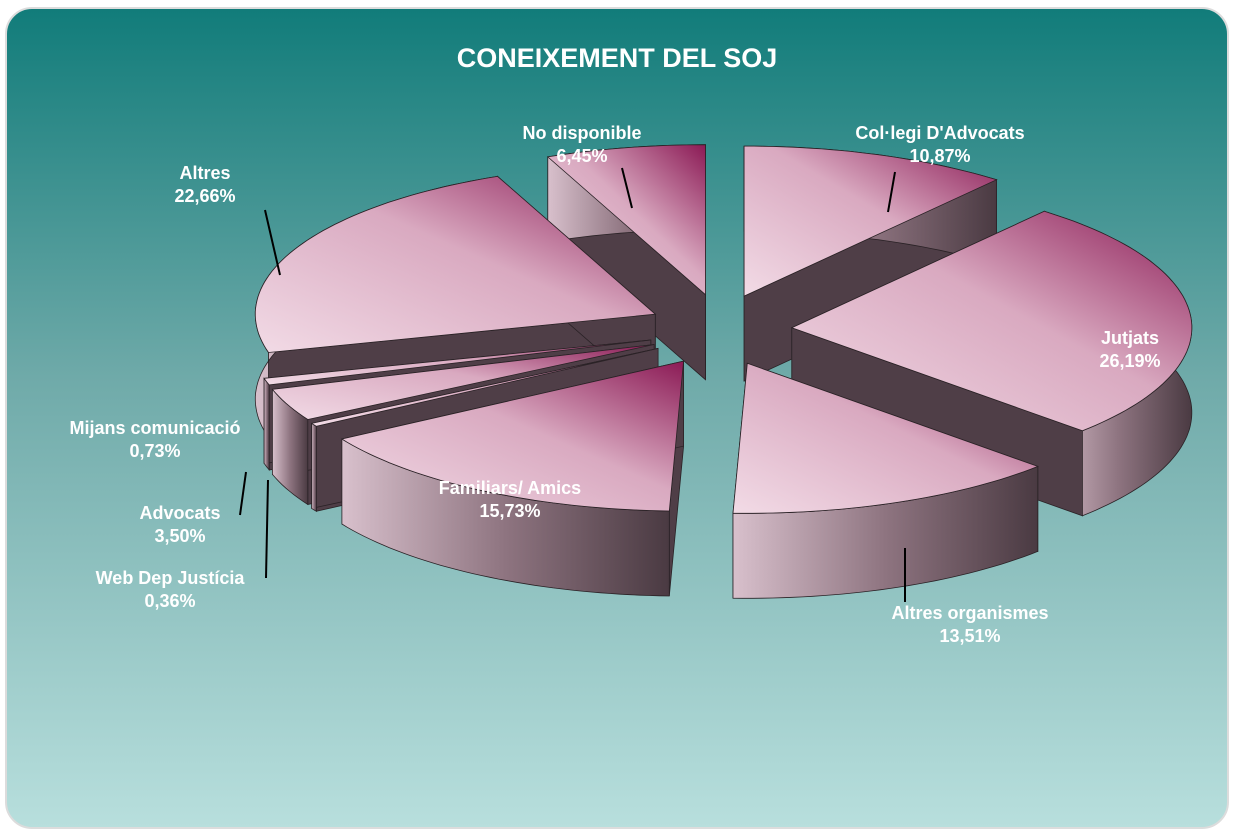  What do you see at coordinates (204, 196) in the screenshot?
I see `value-label: 22,66%` at bounding box center [204, 196].